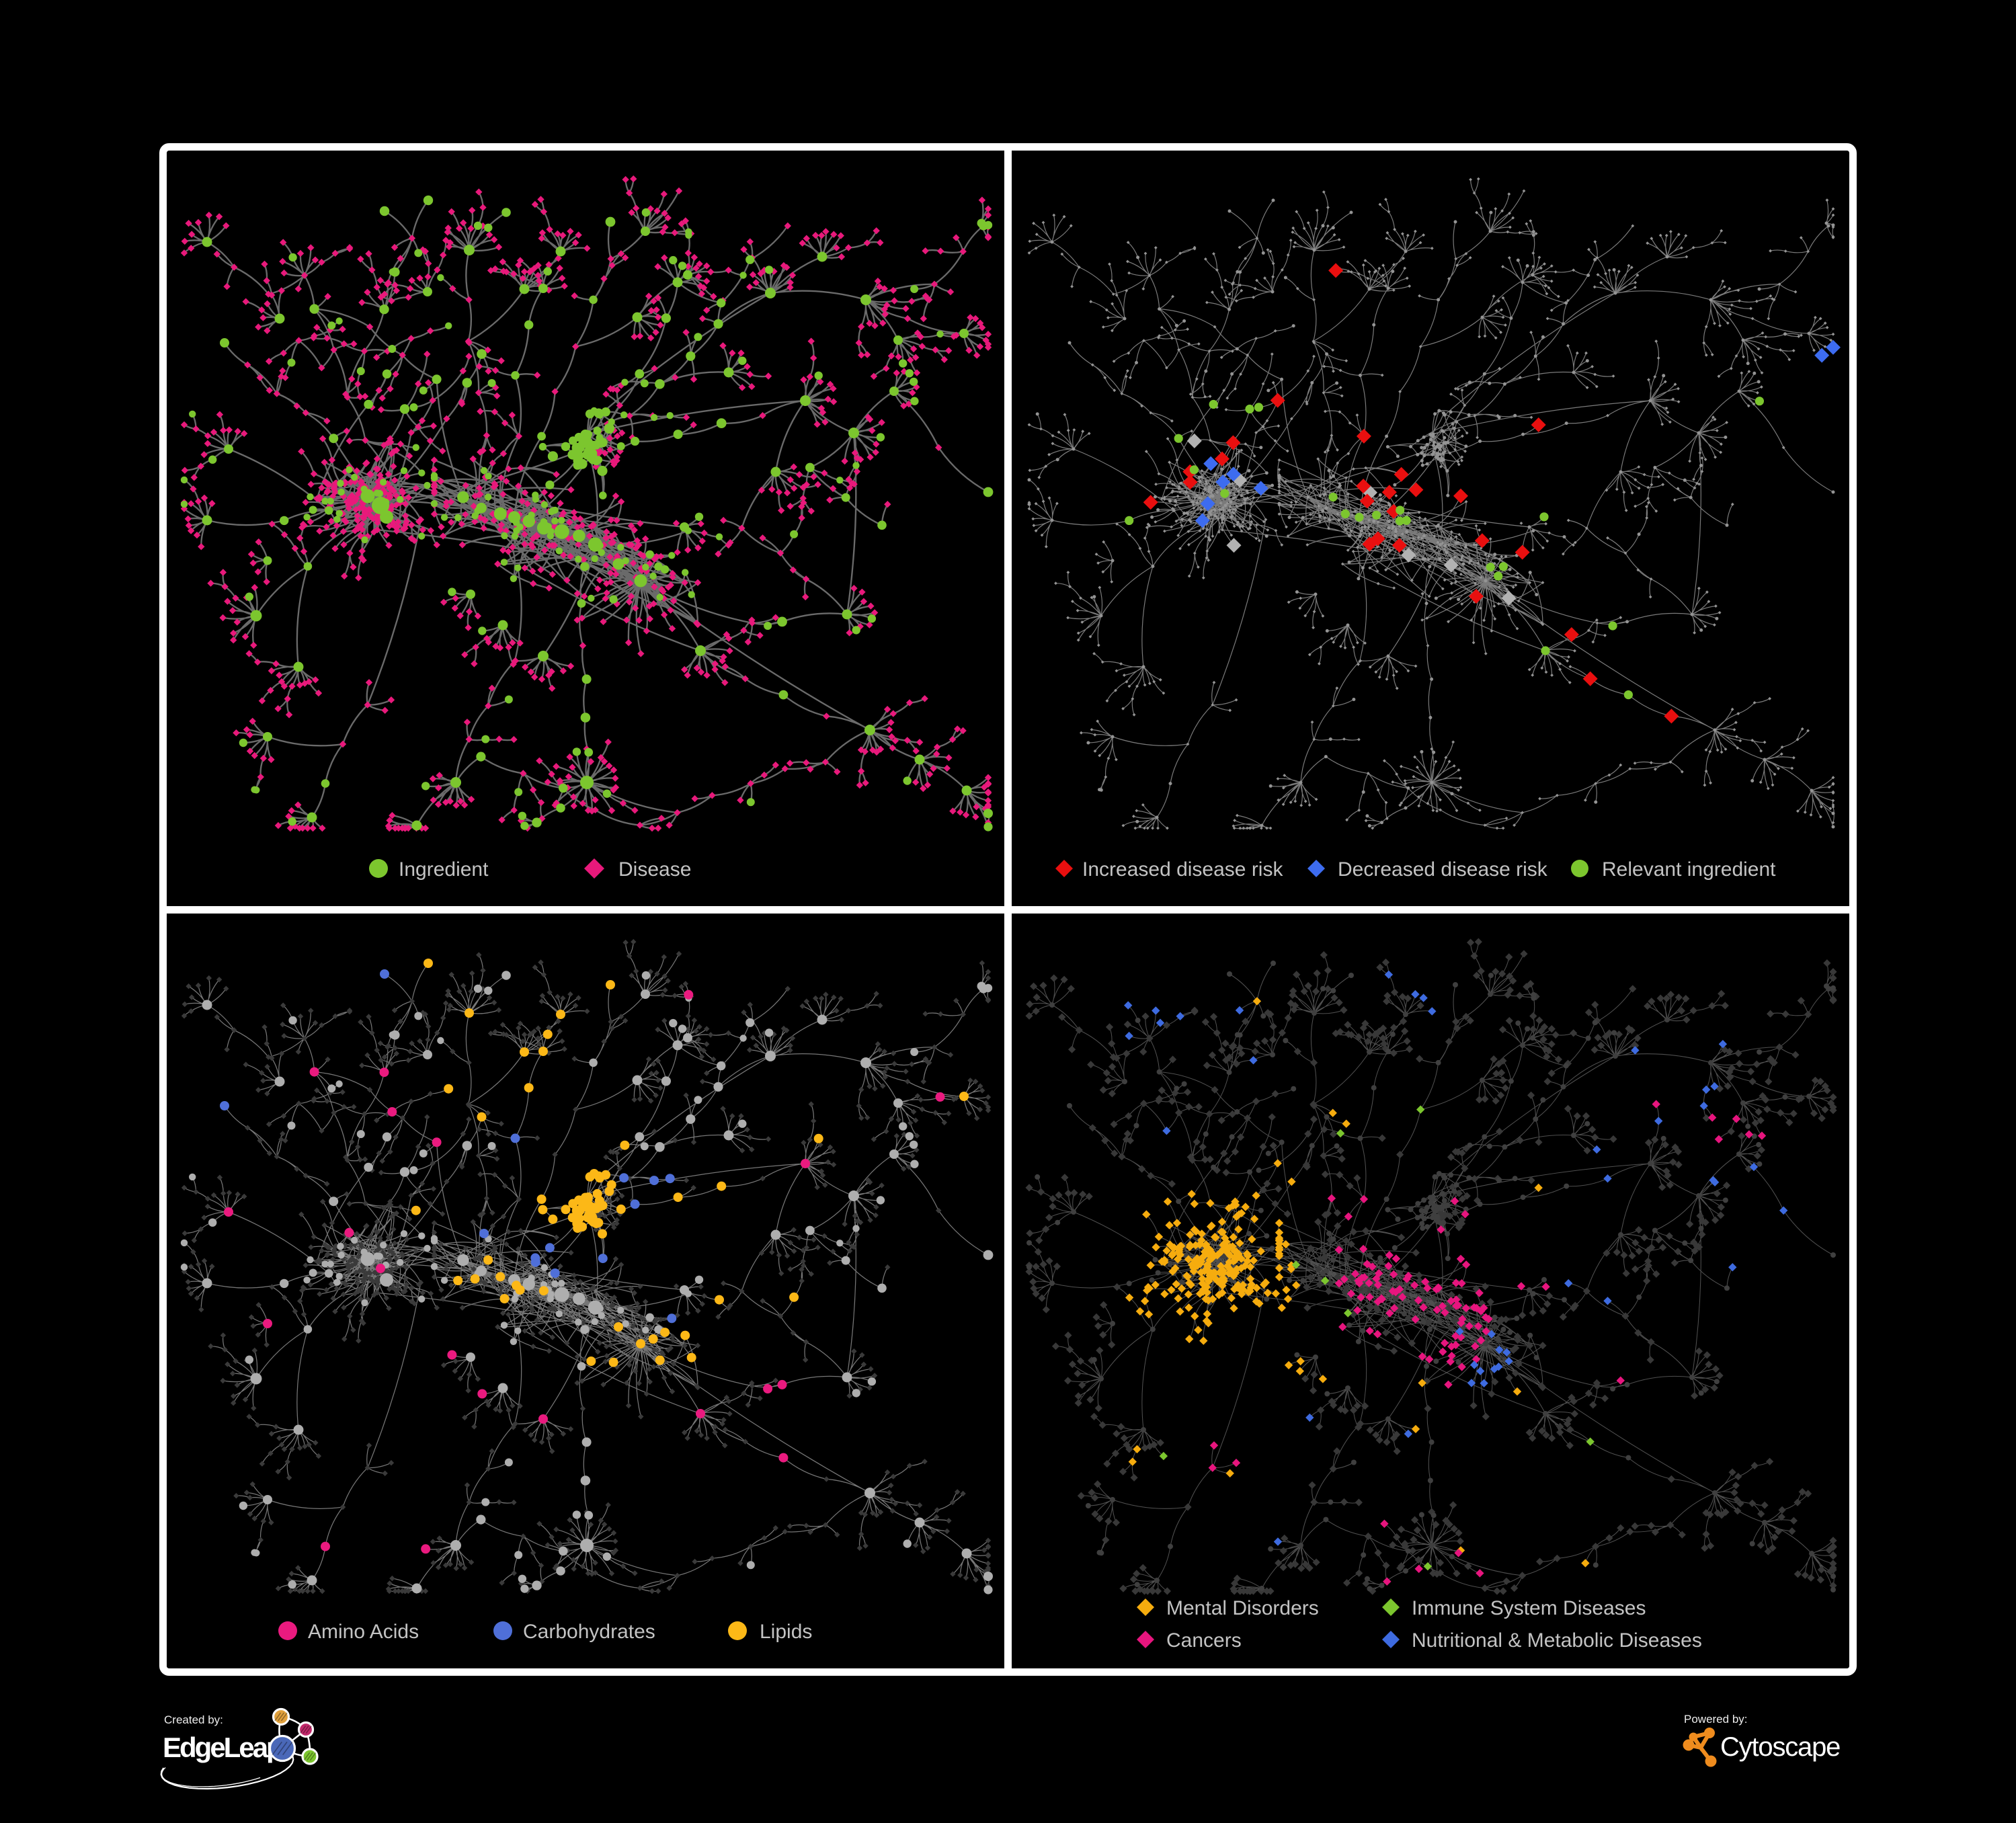 Image resolution: width=2016 pixels, height=1823 pixels. What do you see at coordinates (1780, 1747) in the screenshot?
I see `svg-text: Cytoscape` at bounding box center [1780, 1747].